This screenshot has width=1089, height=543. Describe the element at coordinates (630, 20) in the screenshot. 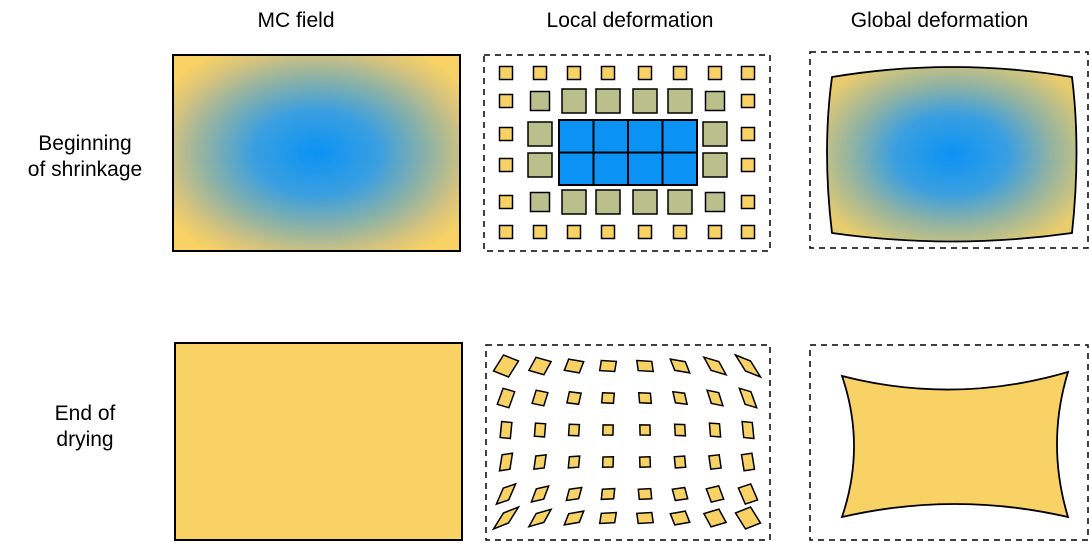

I see `column-header-local-deformation: Local deformation` at that location.